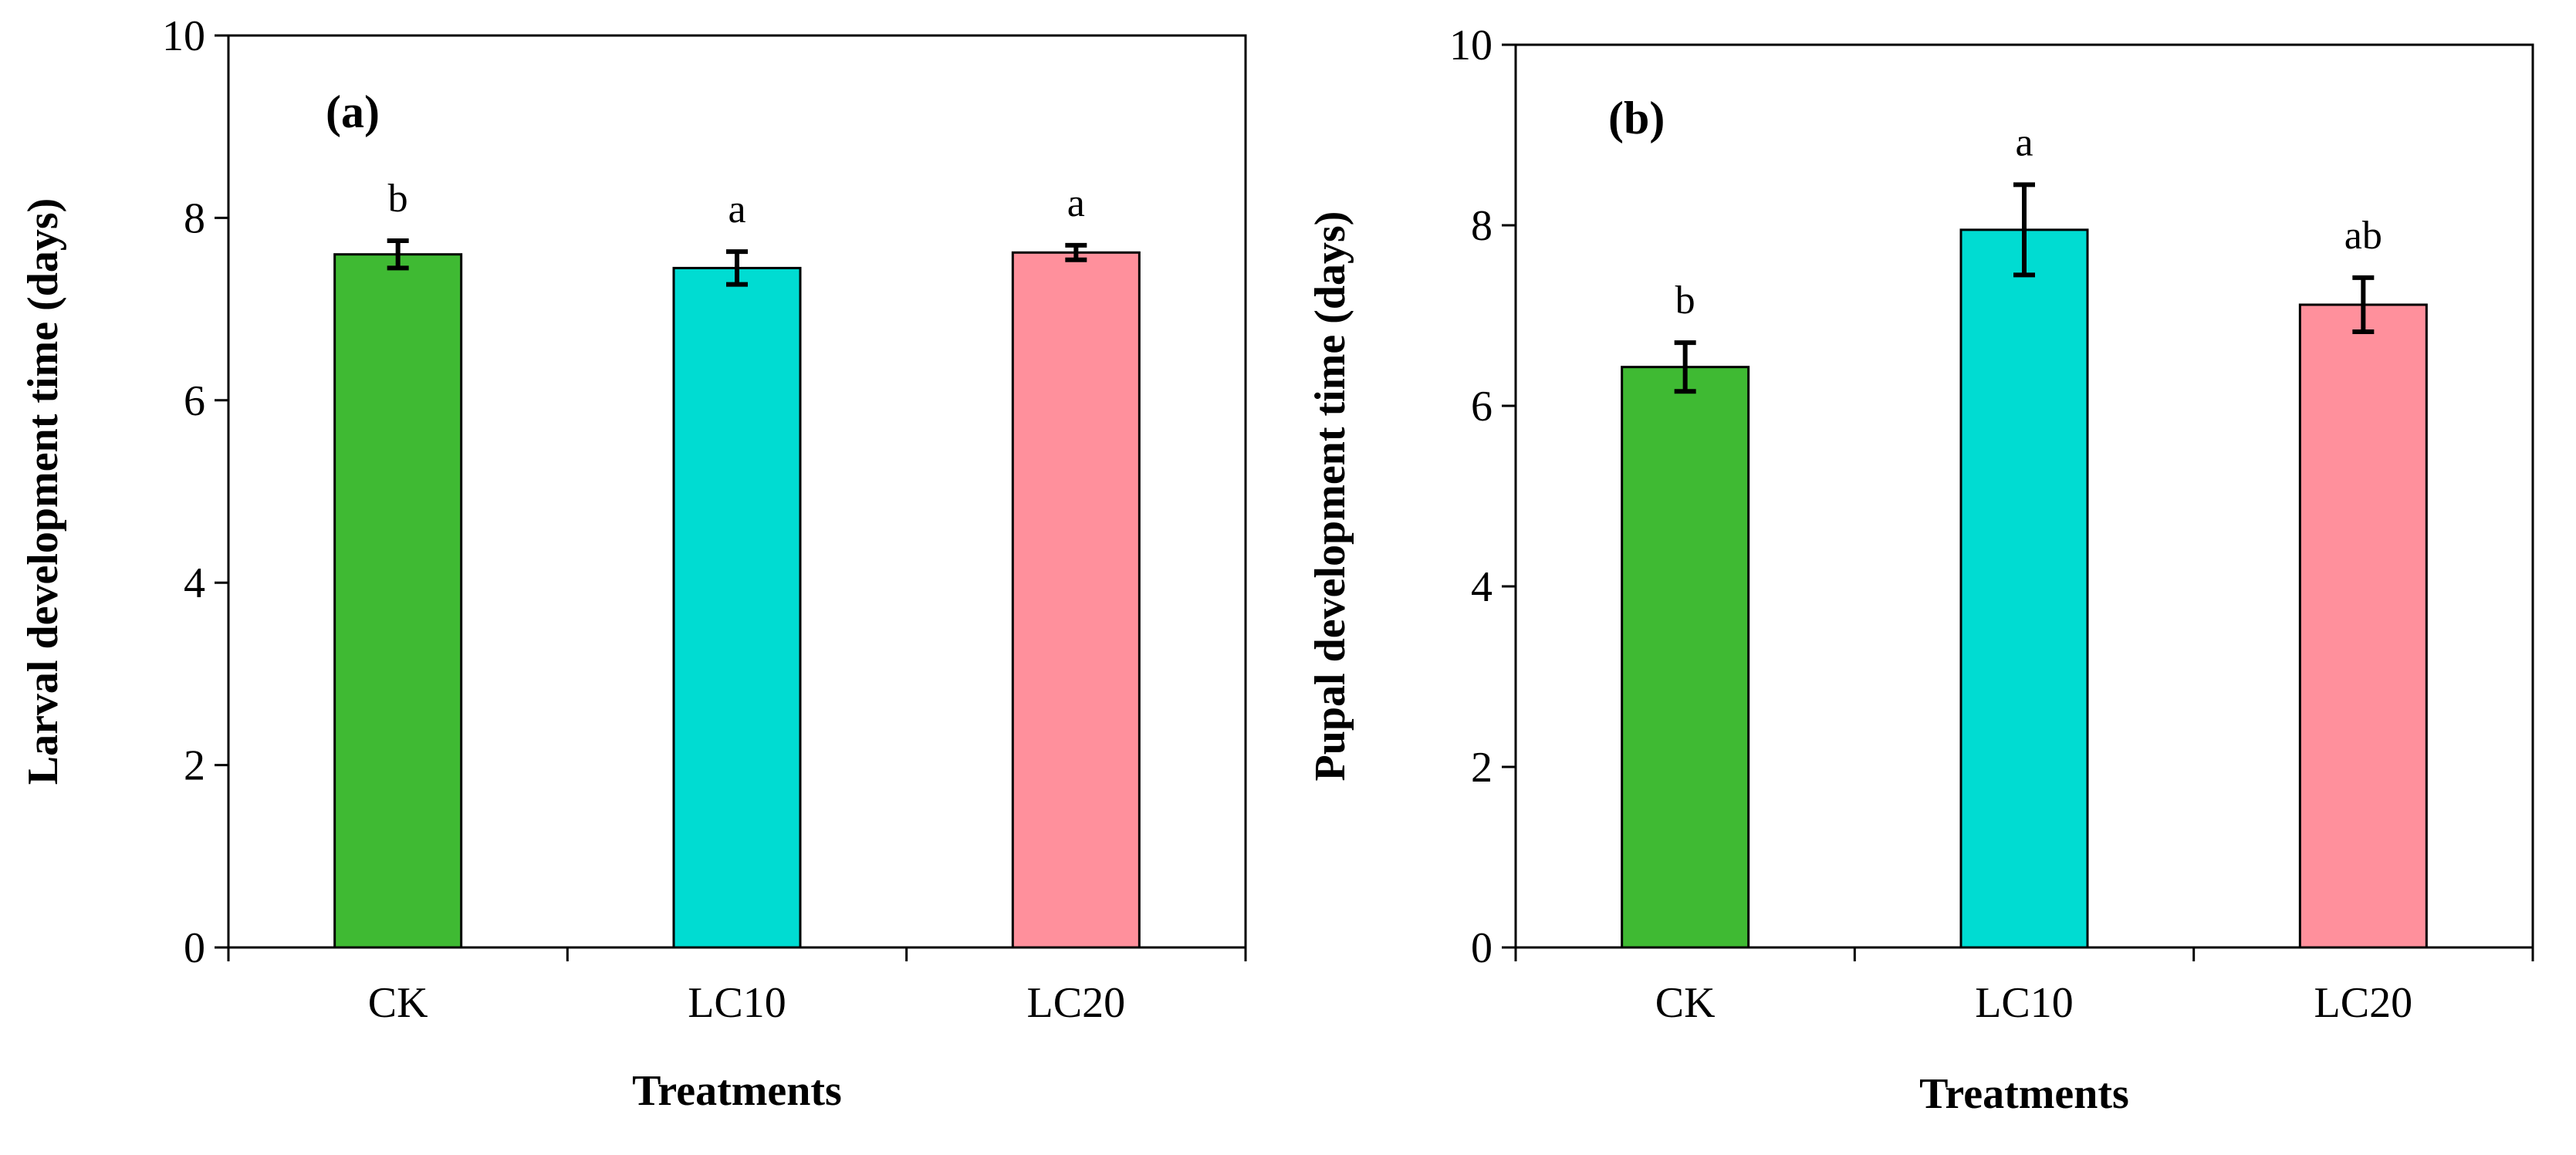  What do you see at coordinates (2363, 236) in the screenshot?
I see `significance-label: ab` at bounding box center [2363, 236].